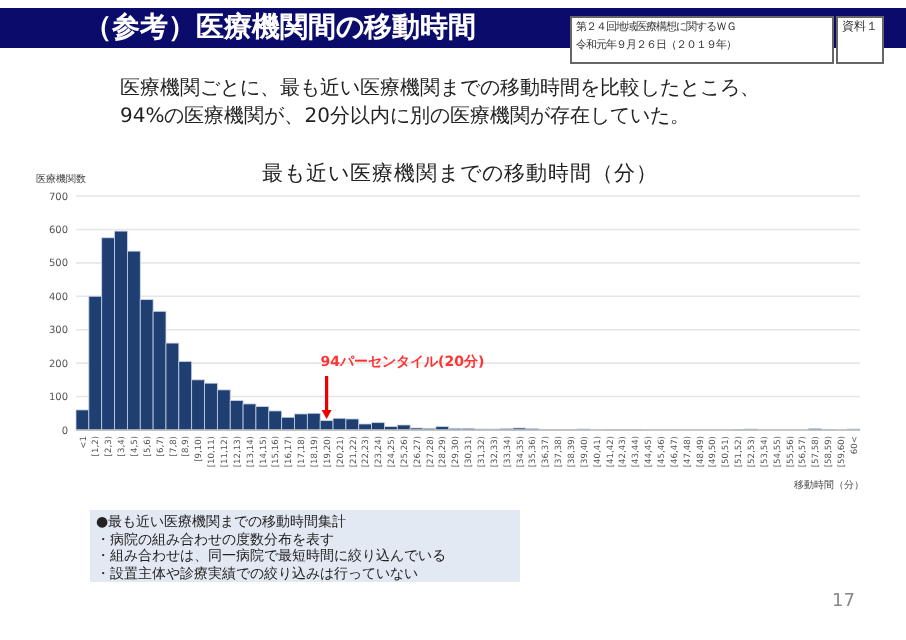  Describe the element at coordinates (460, 174) in the screenshot. I see `annotation: 最も近い医療機関までの移動時間（分）` at that location.